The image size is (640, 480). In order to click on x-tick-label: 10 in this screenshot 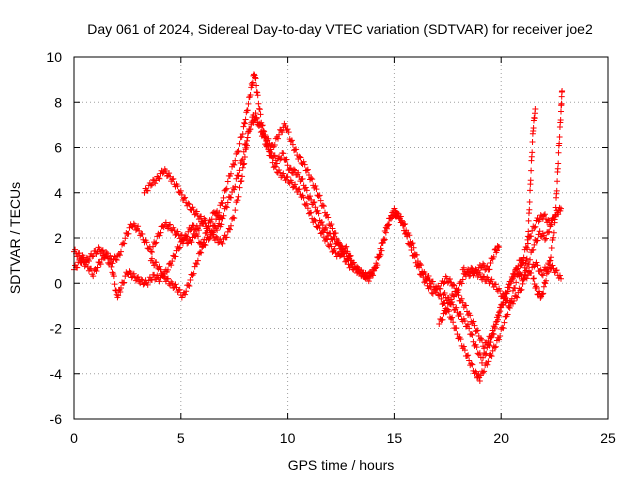, I will do `click(288, 438)`.